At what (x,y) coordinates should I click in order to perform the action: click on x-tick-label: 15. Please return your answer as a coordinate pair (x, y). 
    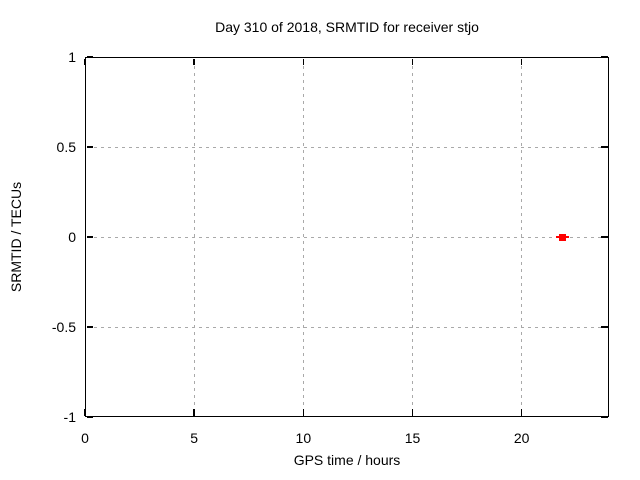
    Looking at the image, I should click on (412, 438).